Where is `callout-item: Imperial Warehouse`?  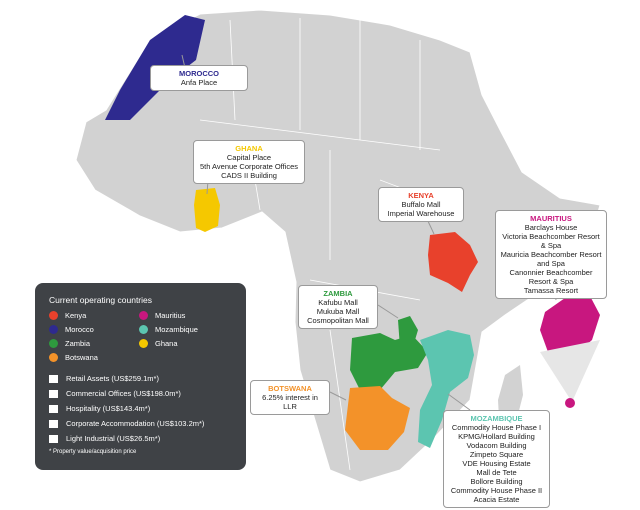
callout-item: Imperial Warehouse is located at coordinates (421, 213).